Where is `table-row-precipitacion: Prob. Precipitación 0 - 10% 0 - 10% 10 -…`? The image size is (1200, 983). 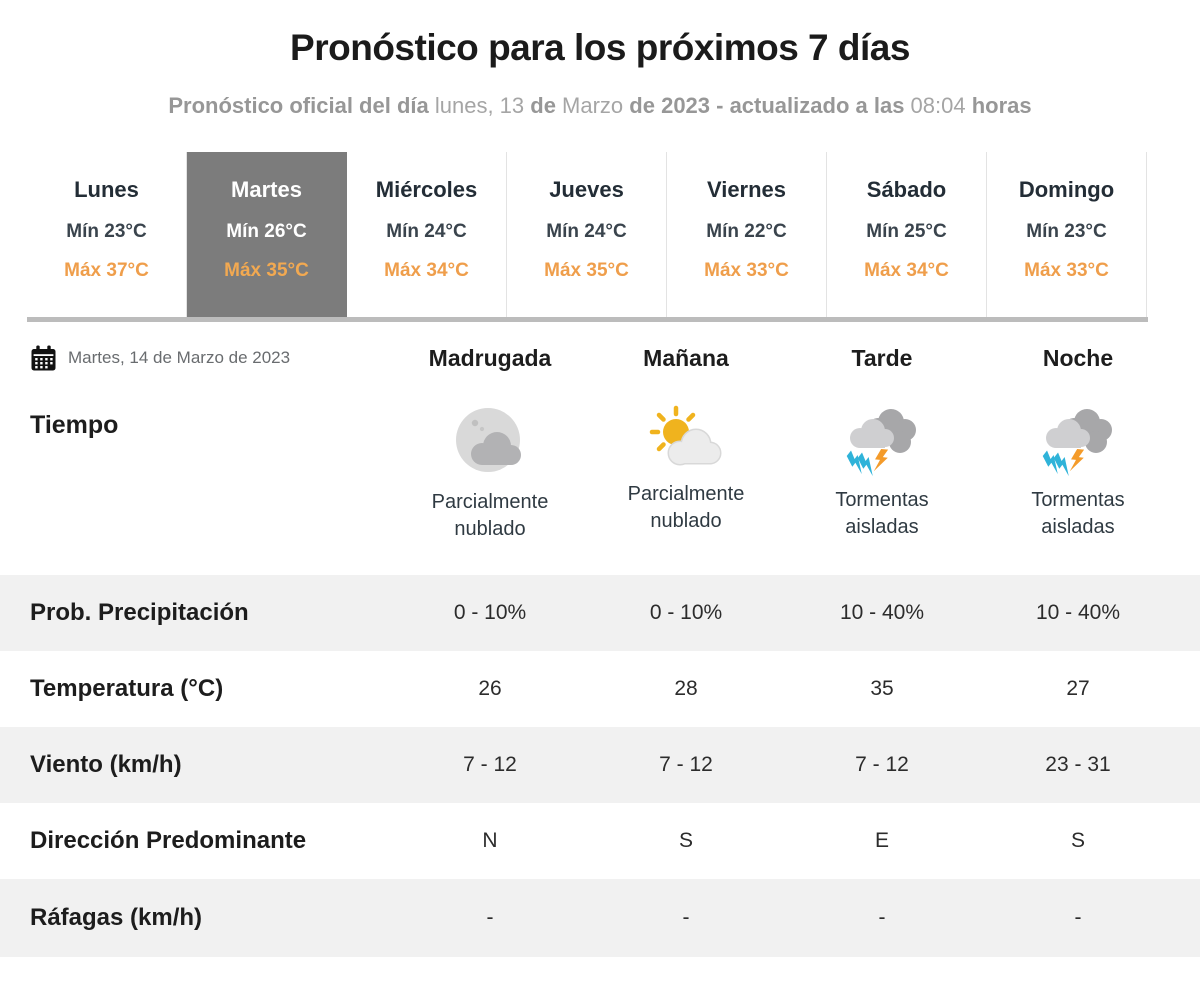
table-row-precipitacion: Prob. Precipitación 0 - 10% 0 - 10% 10 -… is located at coordinates (600, 613).